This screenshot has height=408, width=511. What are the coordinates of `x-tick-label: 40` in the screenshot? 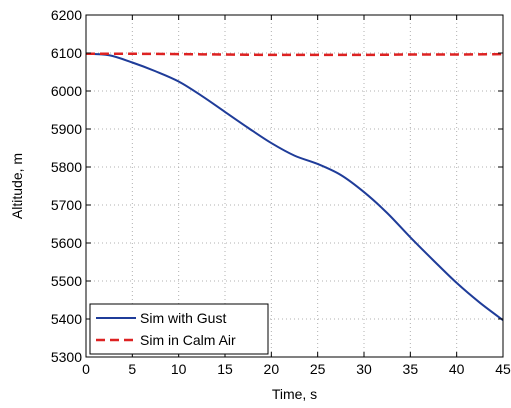 It's located at (457, 369).